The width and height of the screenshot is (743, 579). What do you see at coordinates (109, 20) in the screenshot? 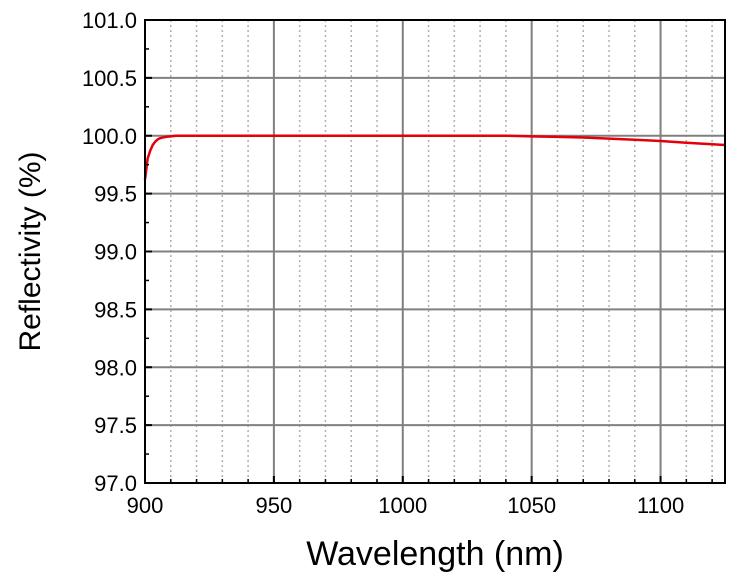
I see `y-tick-label: 101.0` at bounding box center [109, 20].